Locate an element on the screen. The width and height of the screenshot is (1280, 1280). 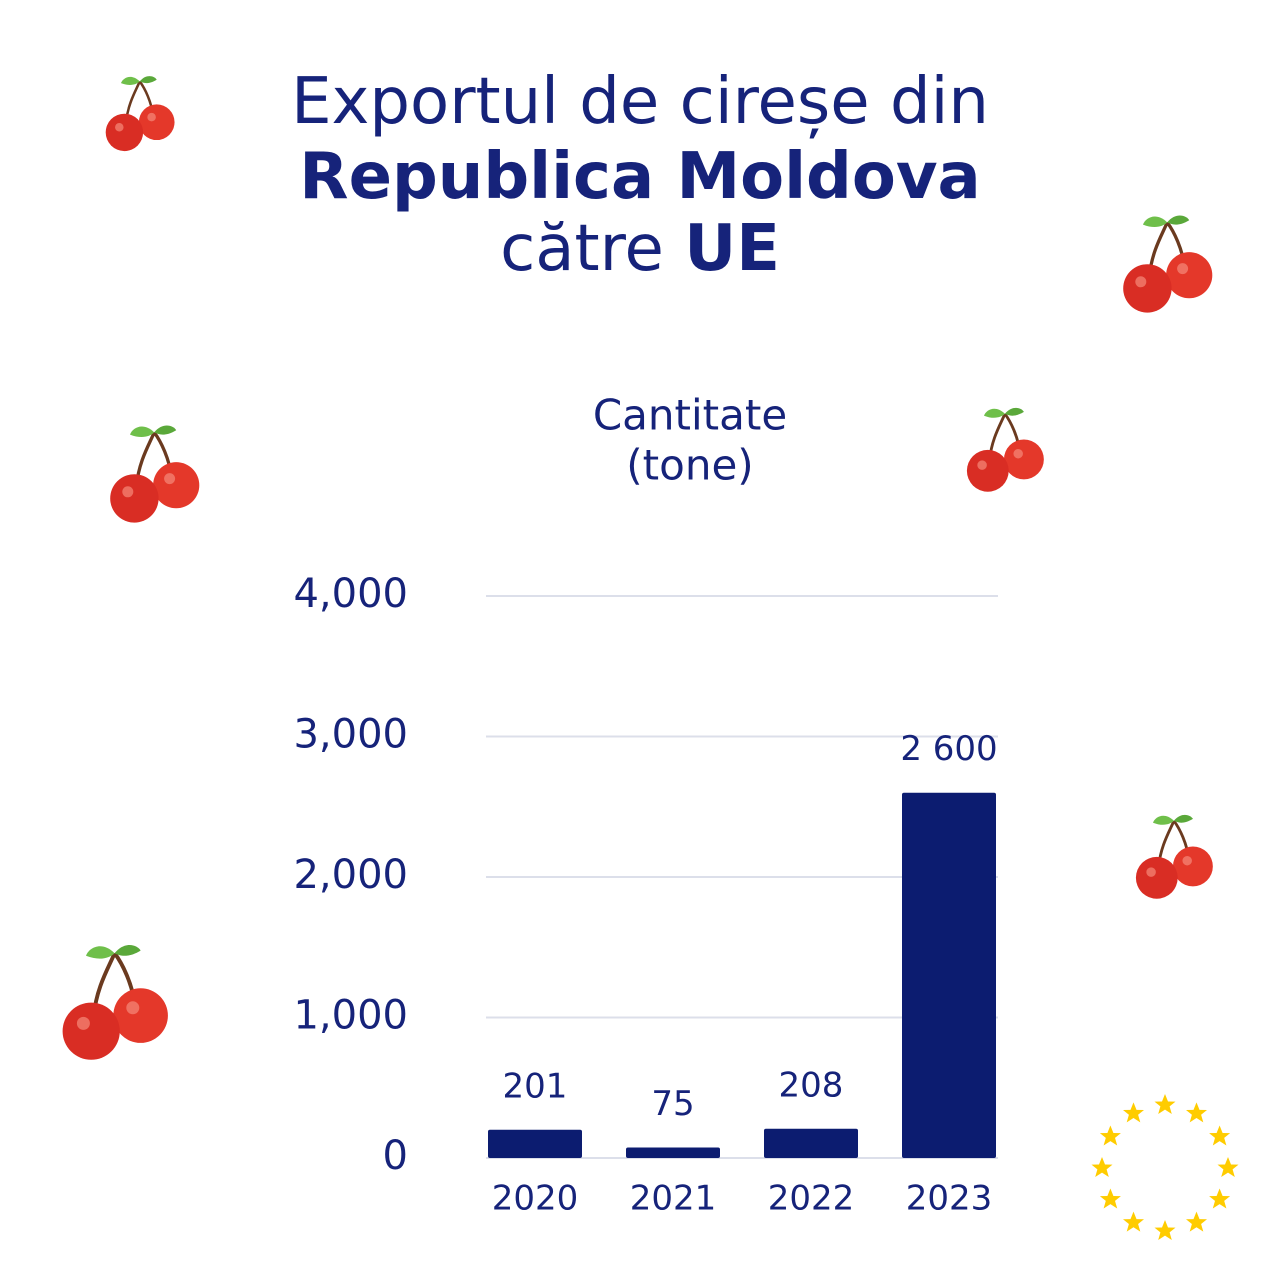
x-tick-label: 2022 is located at coordinates (811, 1199).